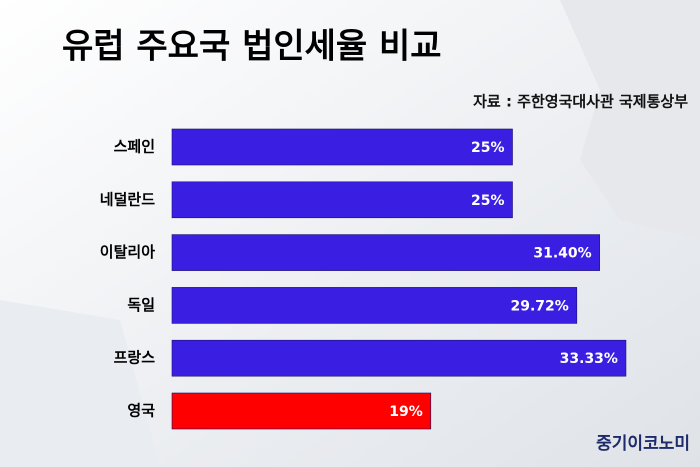  I want to click on value-label: 19%, so click(406, 412).